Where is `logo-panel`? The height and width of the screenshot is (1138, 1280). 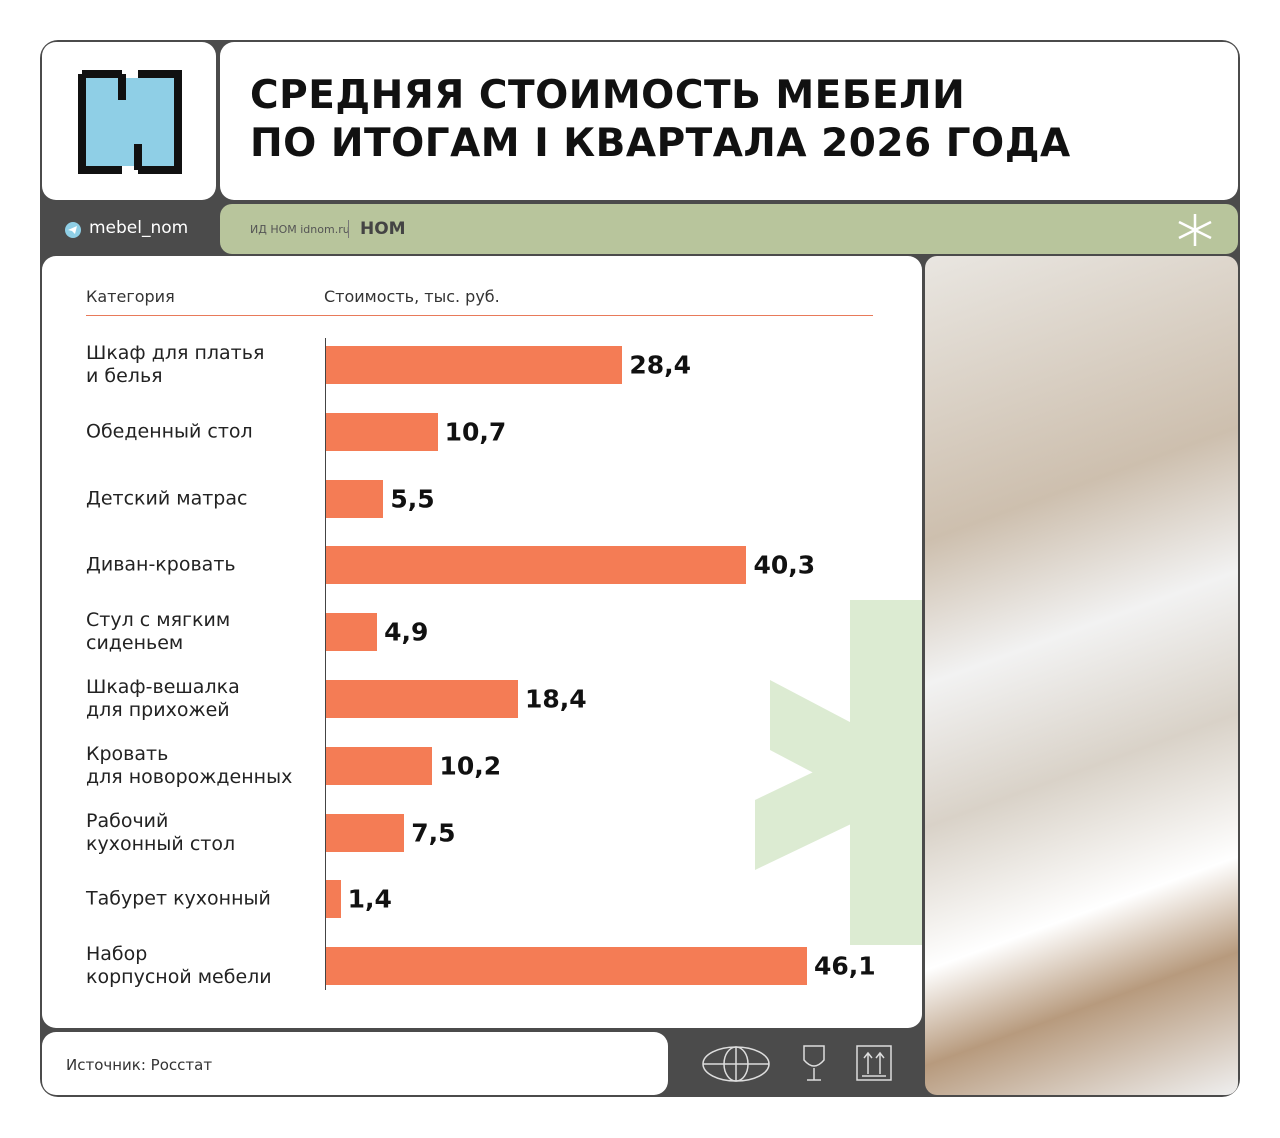 logo-panel is located at coordinates (129, 121).